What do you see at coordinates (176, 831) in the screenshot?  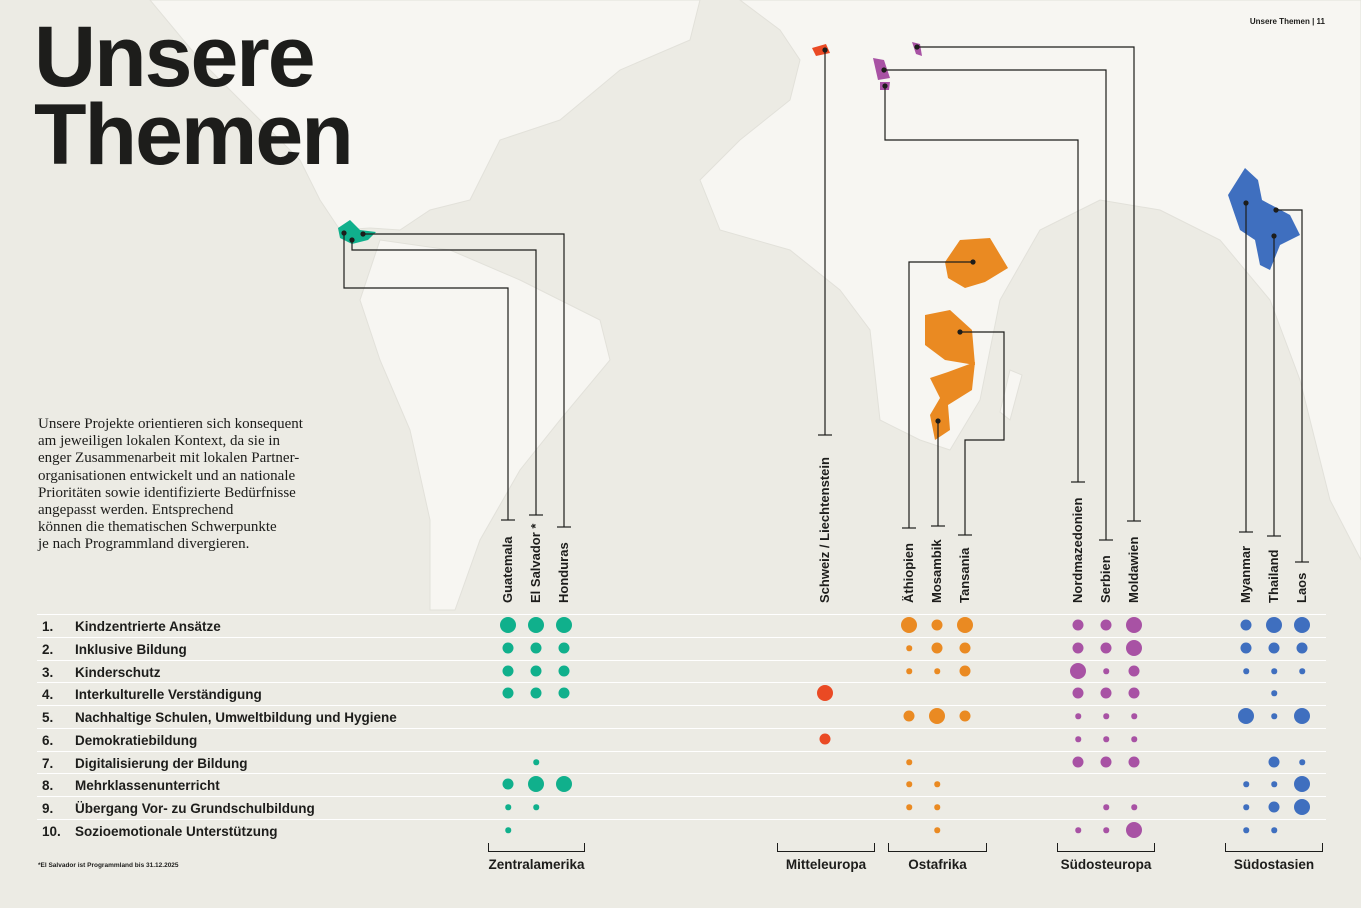 I see `theme-label: Sozioemotionale Unterstützung` at bounding box center [176, 831].